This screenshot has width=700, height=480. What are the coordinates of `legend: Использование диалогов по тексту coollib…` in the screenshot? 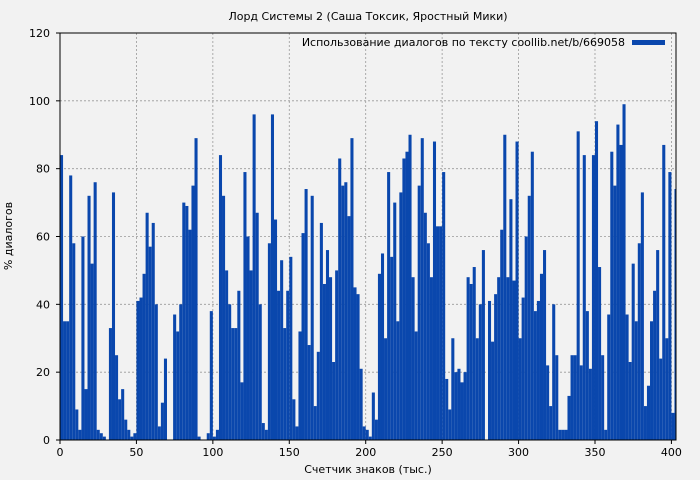 It's located at (483, 42).